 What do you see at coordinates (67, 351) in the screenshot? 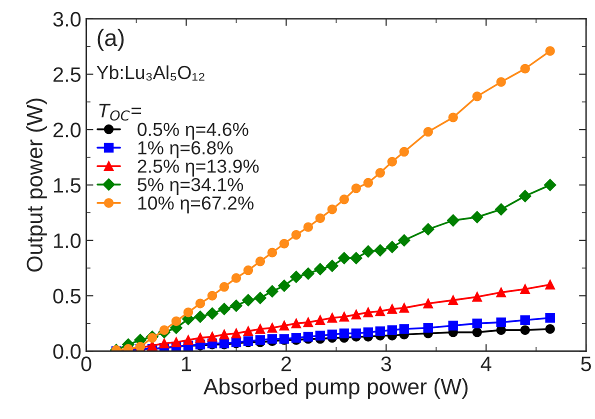
I see `y-tick-label: 0.0` at bounding box center [67, 351].